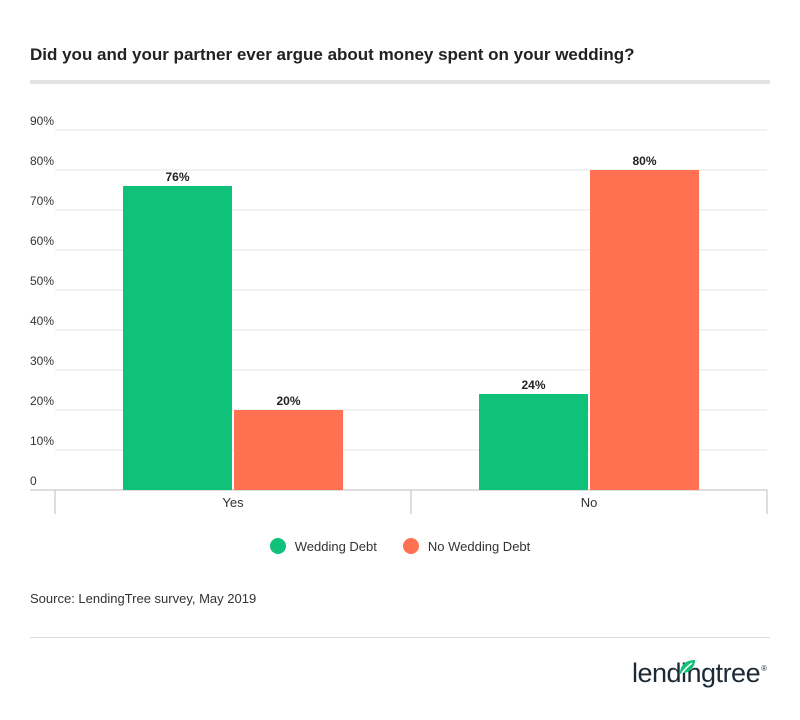 The height and width of the screenshot is (720, 800). What do you see at coordinates (764, 668) in the screenshot?
I see `registered-mark: ®` at bounding box center [764, 668].